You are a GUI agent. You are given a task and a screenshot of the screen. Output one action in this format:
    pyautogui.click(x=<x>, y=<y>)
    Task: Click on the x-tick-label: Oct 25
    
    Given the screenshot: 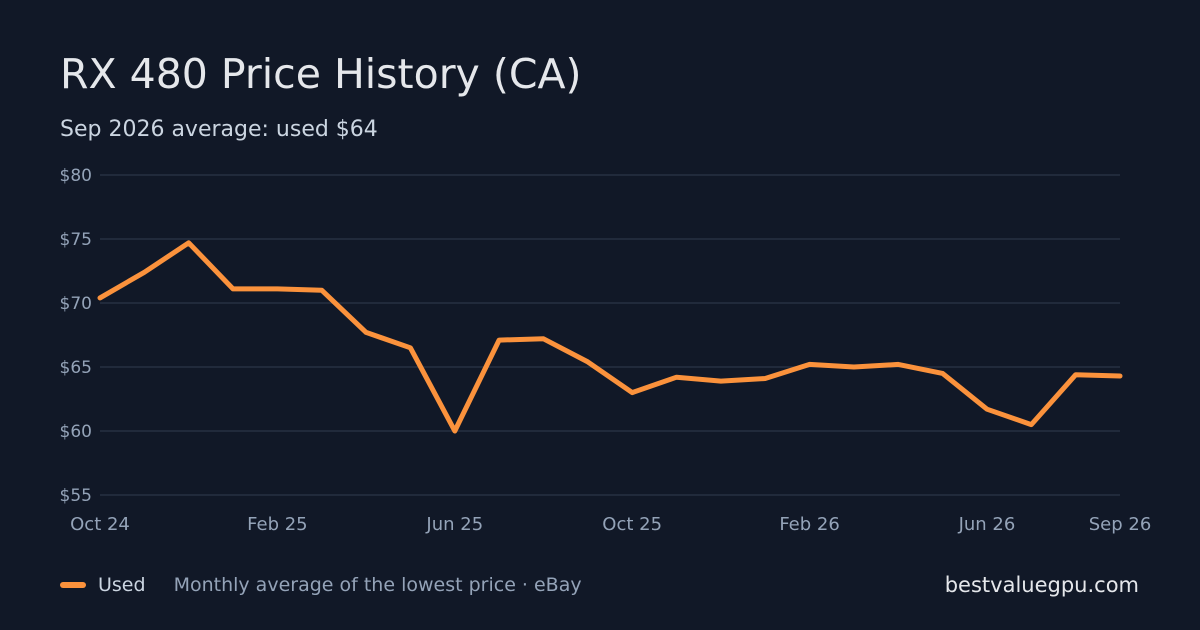 What is the action you would take?
    pyautogui.click(x=632, y=524)
    